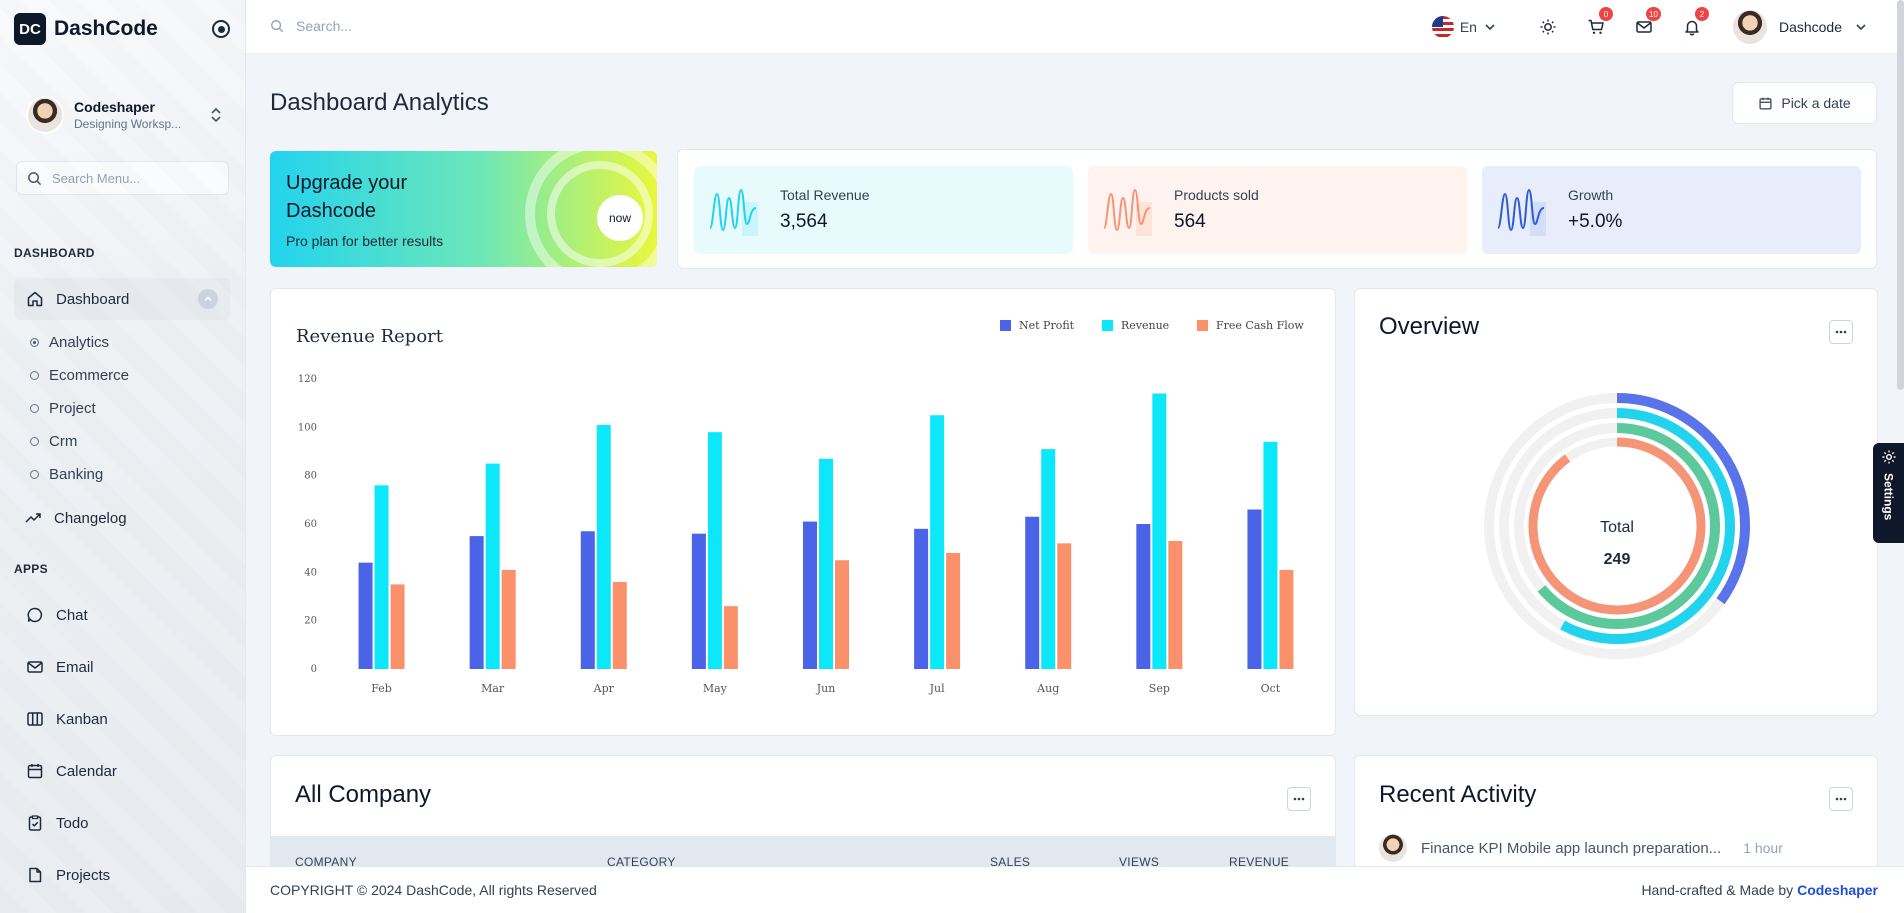 This screenshot has width=1904, height=913. Describe the element at coordinates (1605, 14) in the screenshot. I see `cart-count-badge: 0` at that location.